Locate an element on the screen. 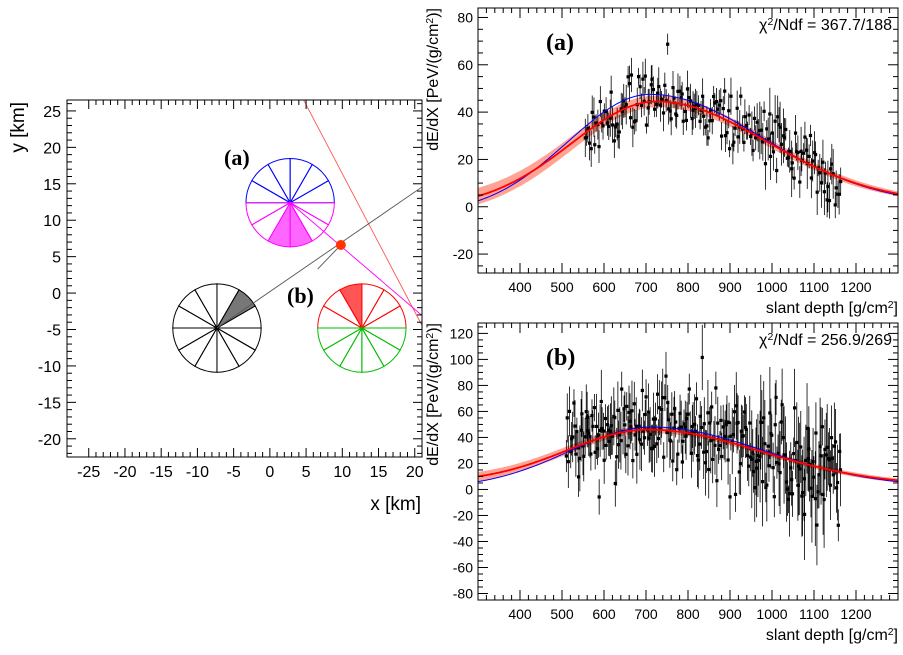 The width and height of the screenshot is (903, 655). map-ytick-label: 25 is located at coordinates (52, 112).